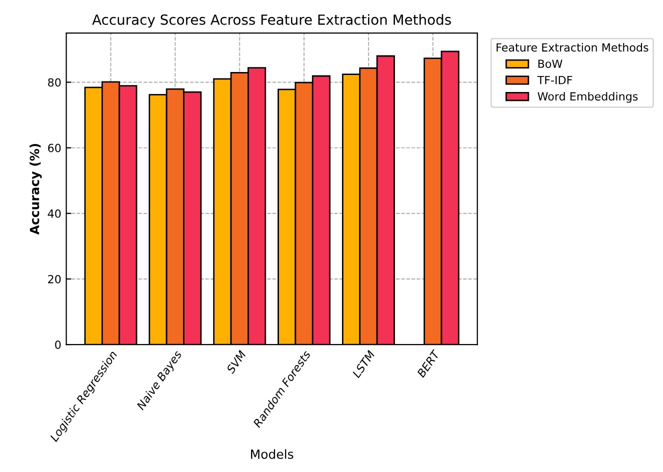 The width and height of the screenshot is (663, 472). I want to click on y-tick-label: 20, so click(54, 279).